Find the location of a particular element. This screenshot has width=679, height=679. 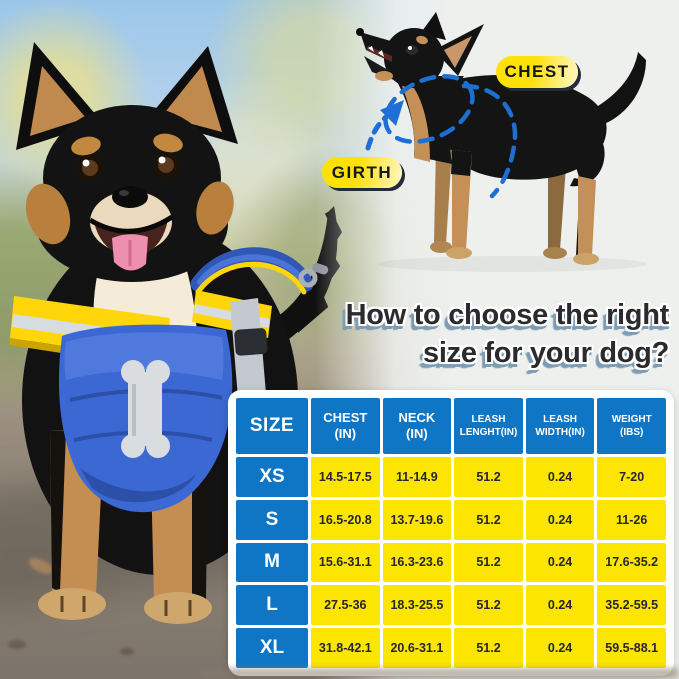

size-row-label-s: S is located at coordinates (272, 519).